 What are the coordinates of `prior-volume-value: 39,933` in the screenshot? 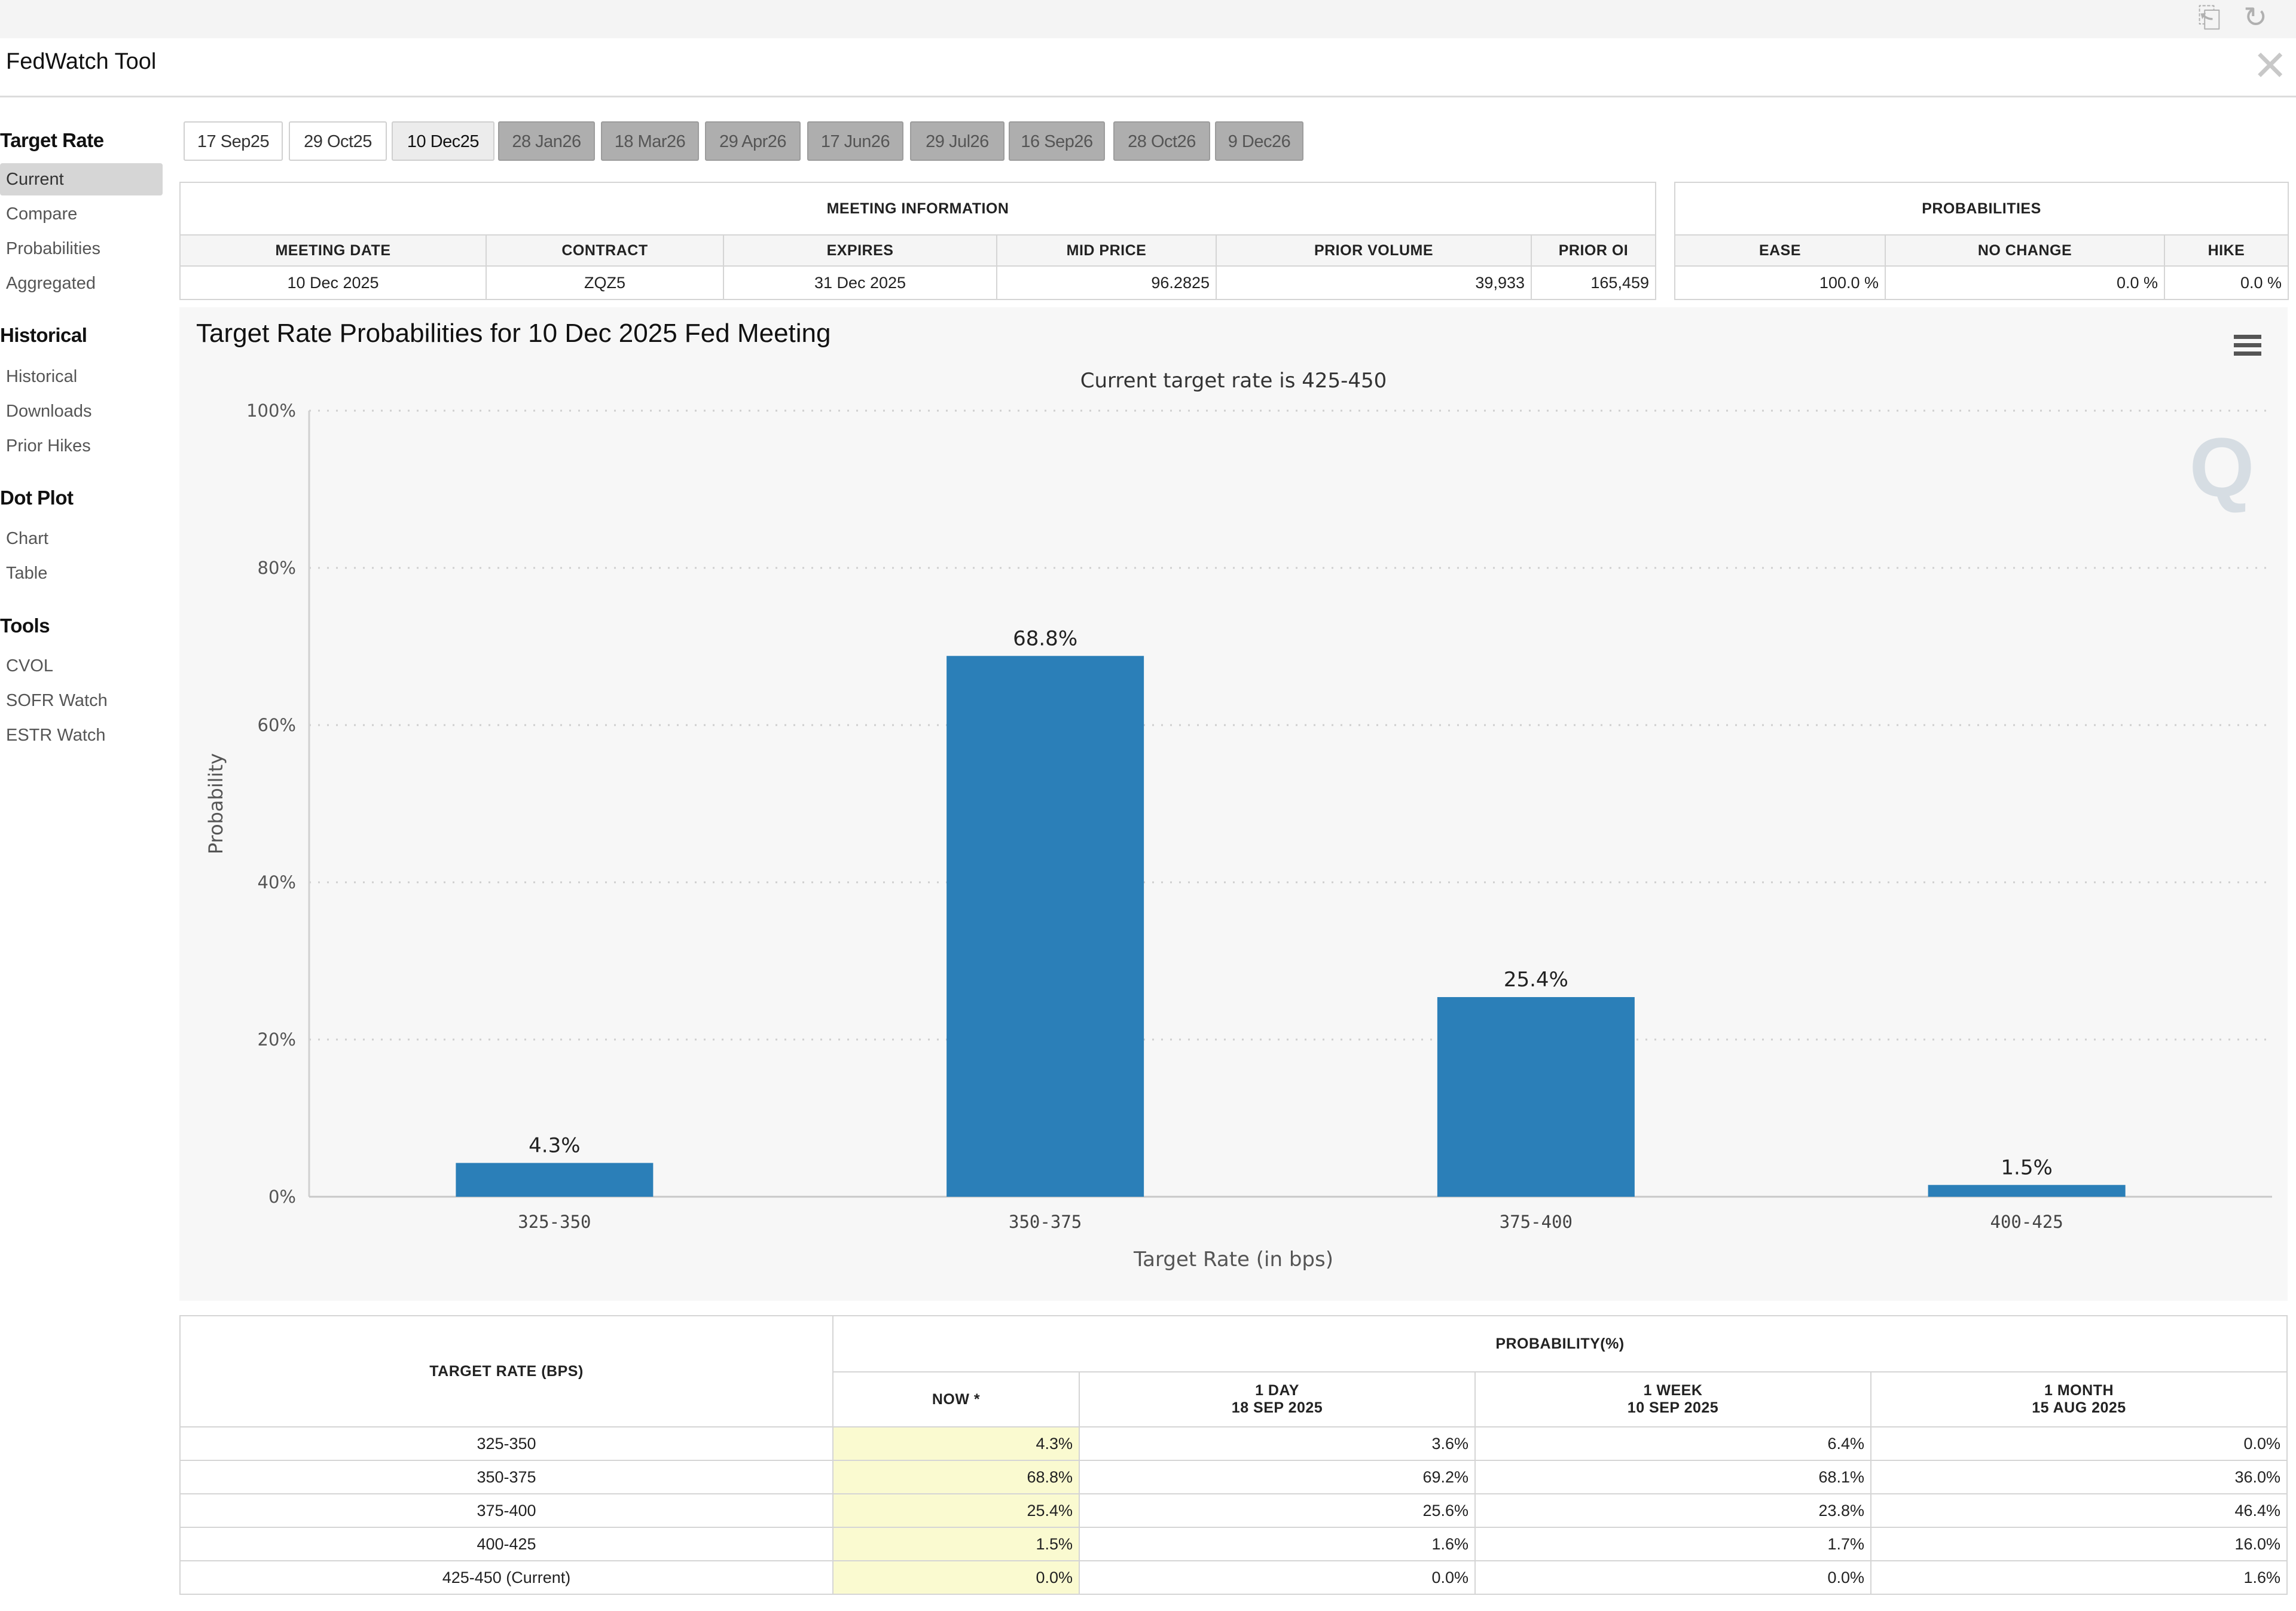 It's located at (1374, 282).